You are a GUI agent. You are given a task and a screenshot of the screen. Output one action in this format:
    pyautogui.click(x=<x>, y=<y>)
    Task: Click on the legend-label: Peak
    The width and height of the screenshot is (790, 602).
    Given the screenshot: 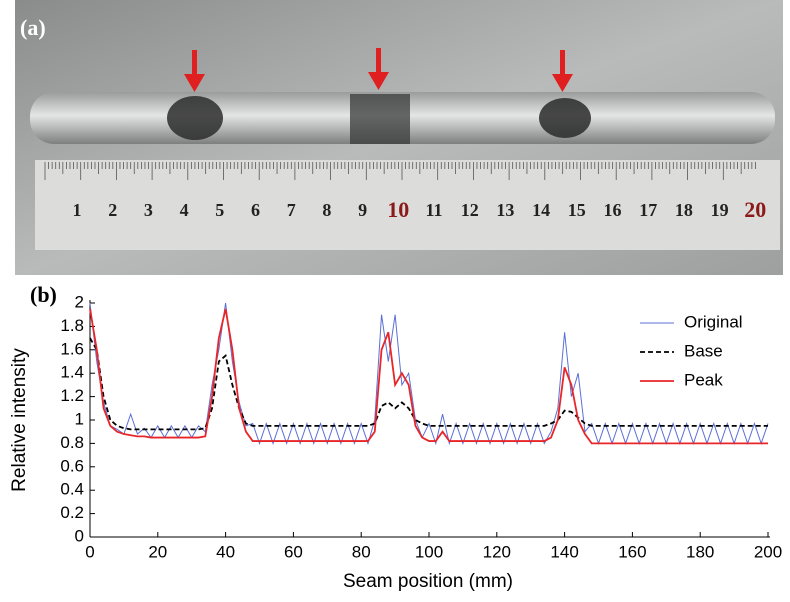 What is the action you would take?
    pyautogui.click(x=703, y=379)
    